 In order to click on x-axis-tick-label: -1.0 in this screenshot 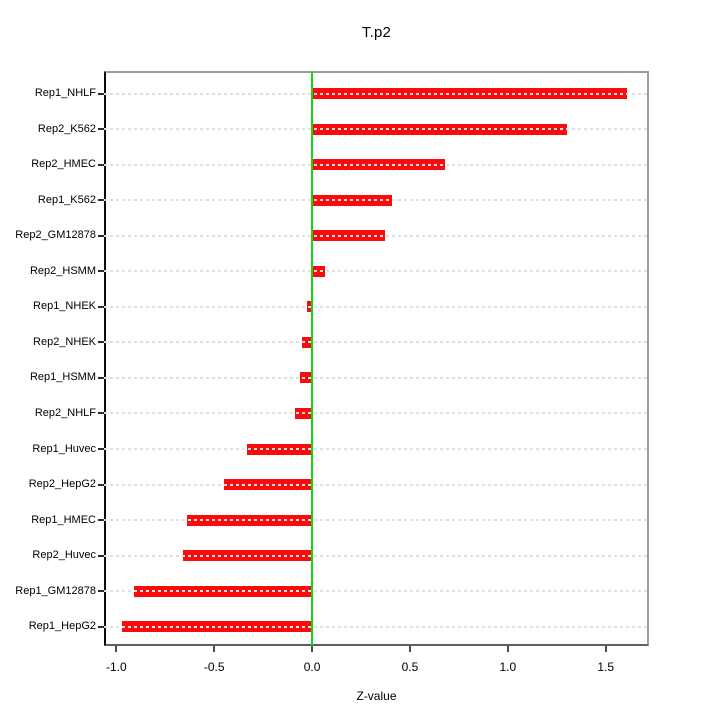, I will do `click(116, 667)`.